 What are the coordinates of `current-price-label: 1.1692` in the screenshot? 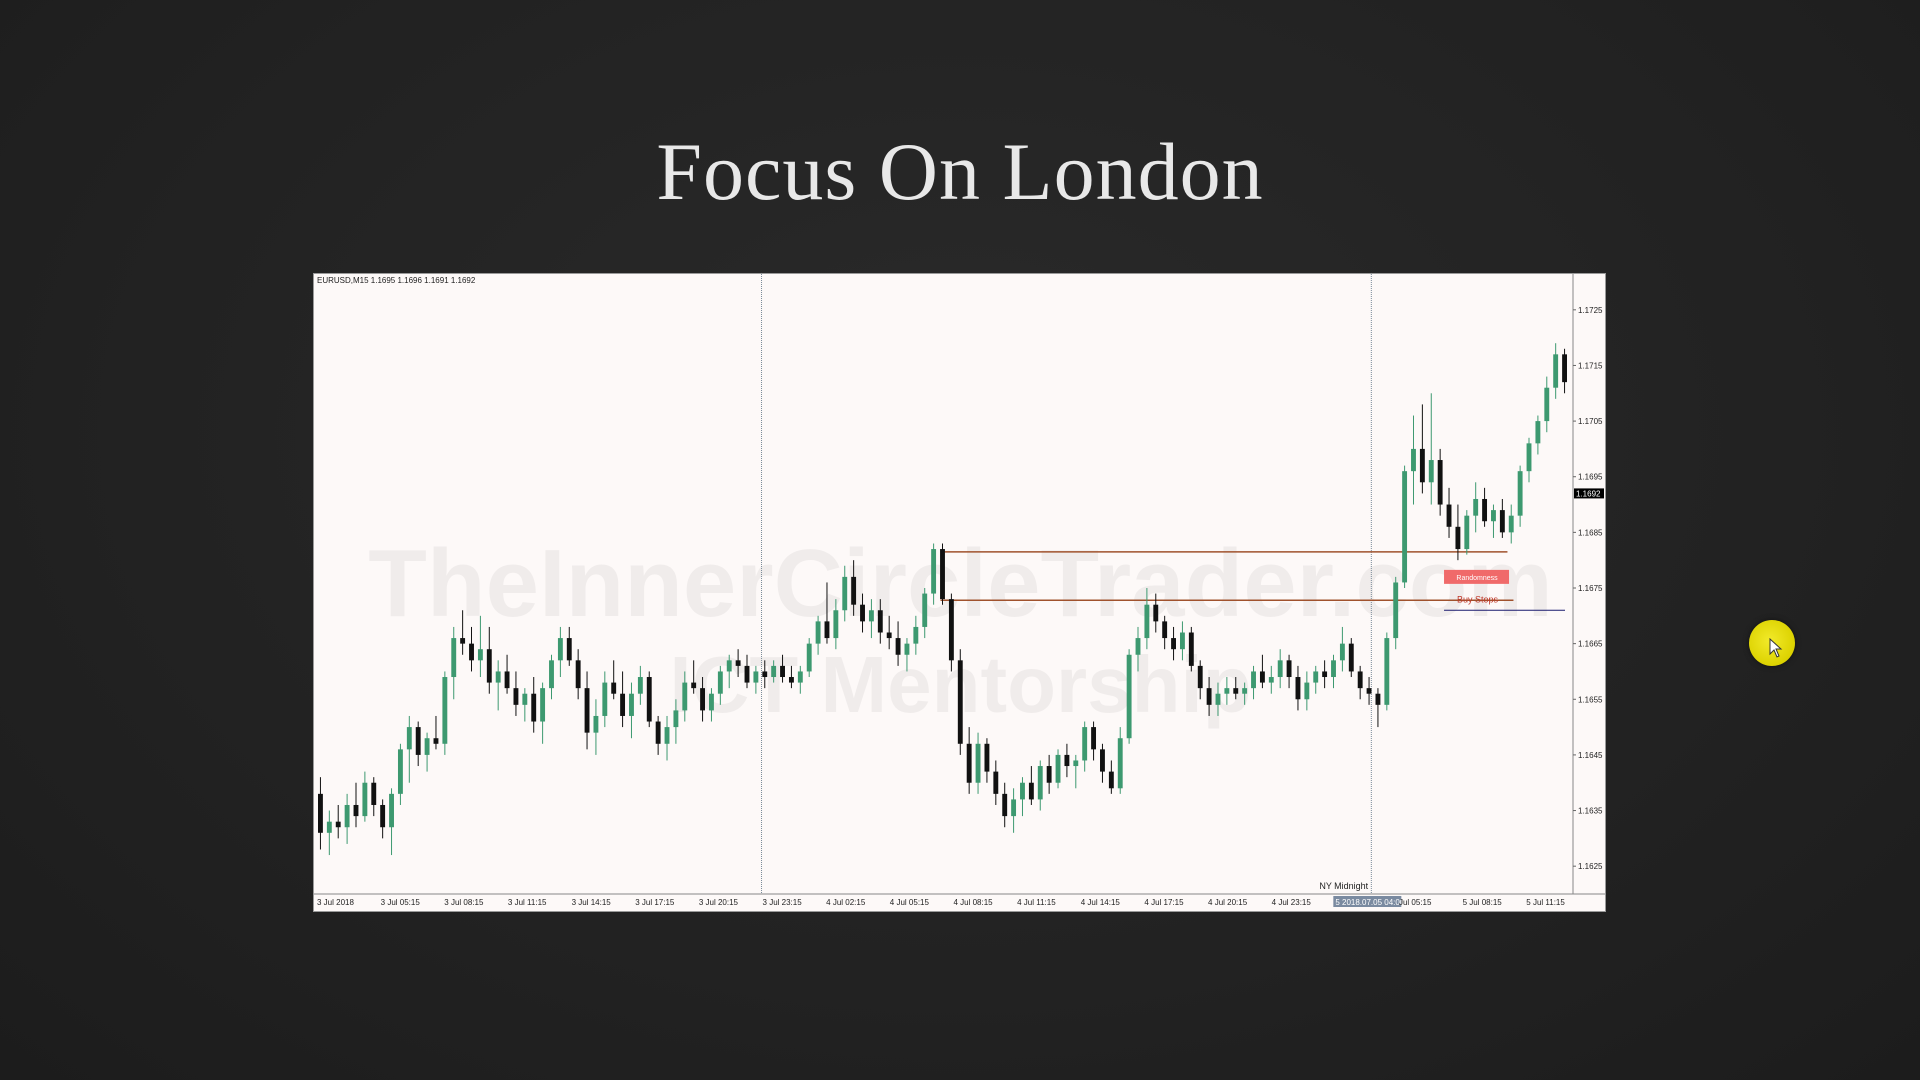 It's located at (1588, 493).